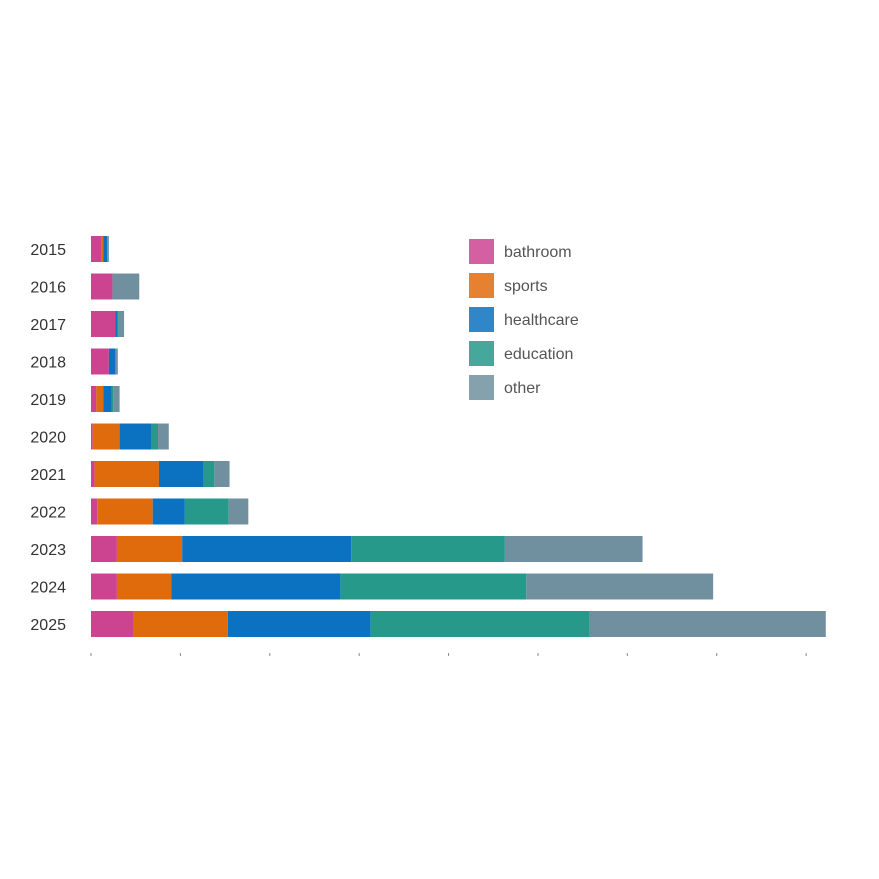 Image resolution: width=879 pixels, height=879 pixels. Describe the element at coordinates (481, 319) in the screenshot. I see `legend-swatch-healthcare` at that location.